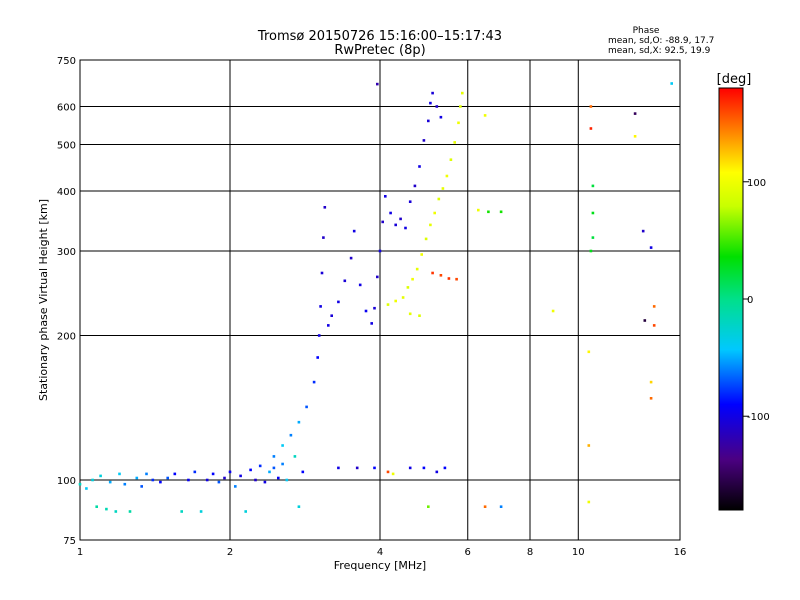 This screenshot has height=600, width=800. What do you see at coordinates (379, 36) in the screenshot?
I see `chart-title: Tromsø 20150726 15:16:00–15:17:43` at bounding box center [379, 36].